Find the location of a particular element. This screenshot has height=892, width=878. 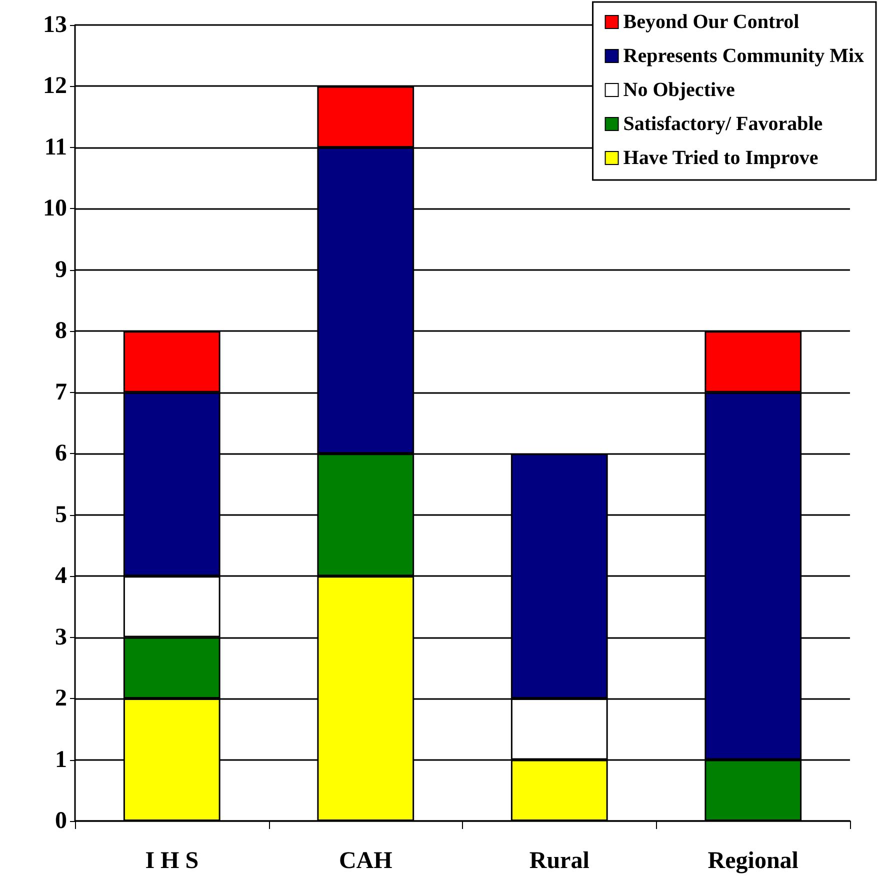

x-tick-label: Rural is located at coordinates (559, 861).